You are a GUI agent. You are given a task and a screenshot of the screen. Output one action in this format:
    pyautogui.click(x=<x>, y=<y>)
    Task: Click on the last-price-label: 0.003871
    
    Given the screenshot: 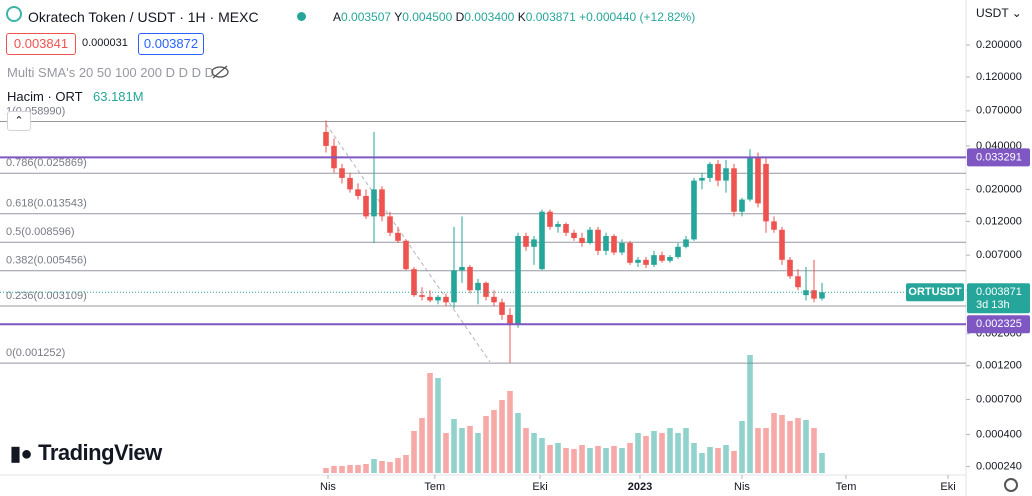 What is the action you would take?
    pyautogui.click(x=999, y=292)
    